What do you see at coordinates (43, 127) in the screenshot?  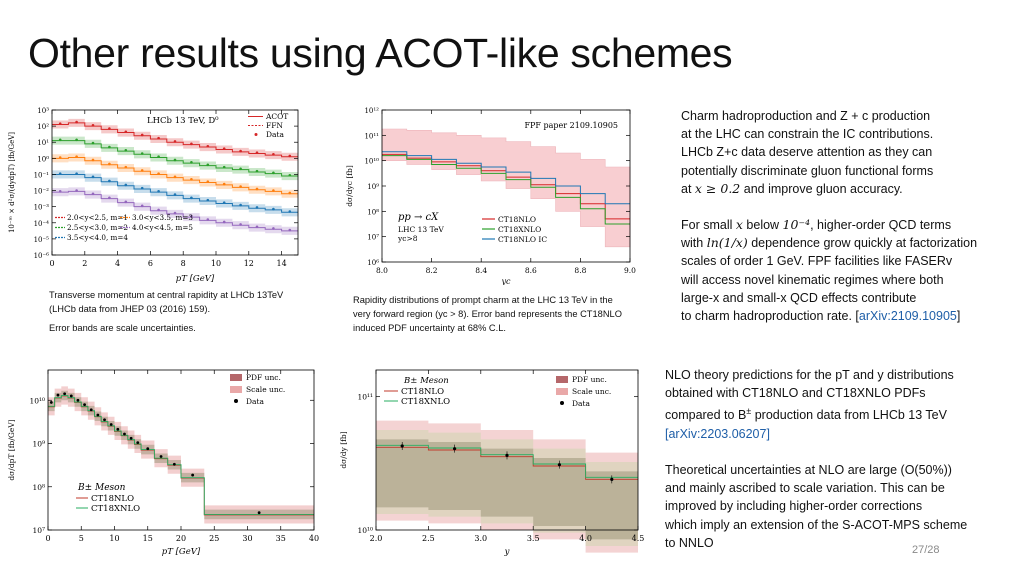 I see `y-tick-label: 10²` at bounding box center [43, 127].